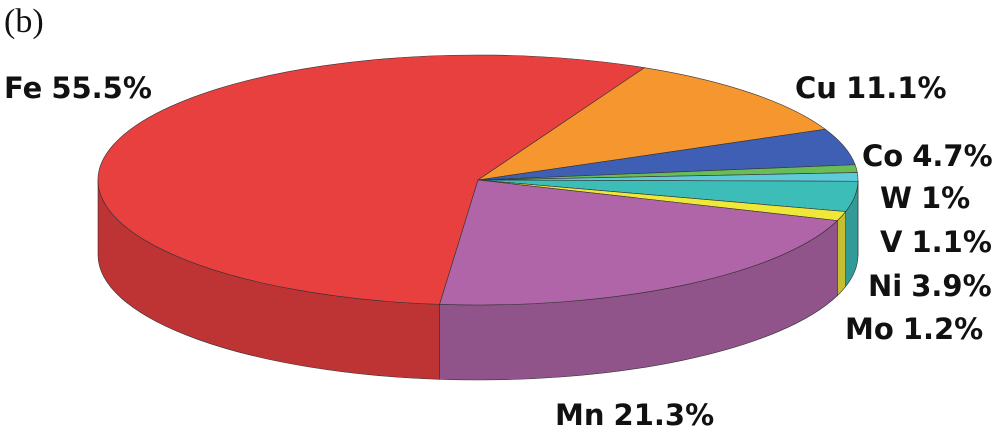 The image size is (1004, 438). What do you see at coordinates (896, 198) in the screenshot?
I see `category-label: W` at bounding box center [896, 198].